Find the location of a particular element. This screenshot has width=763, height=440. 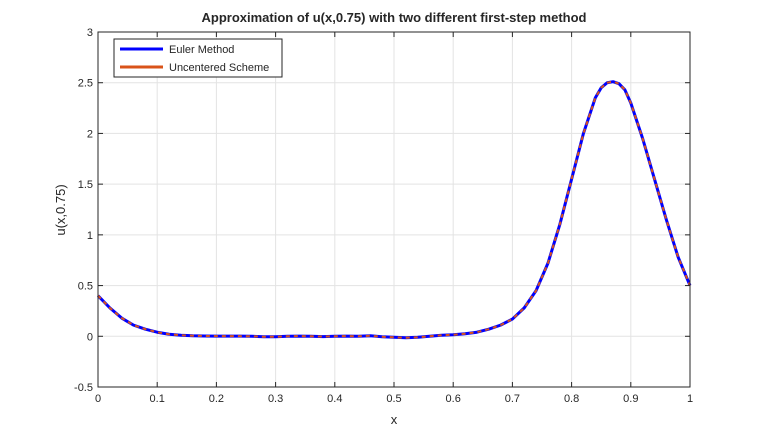

x-tick-label: 0.3 is located at coordinates (275, 399).